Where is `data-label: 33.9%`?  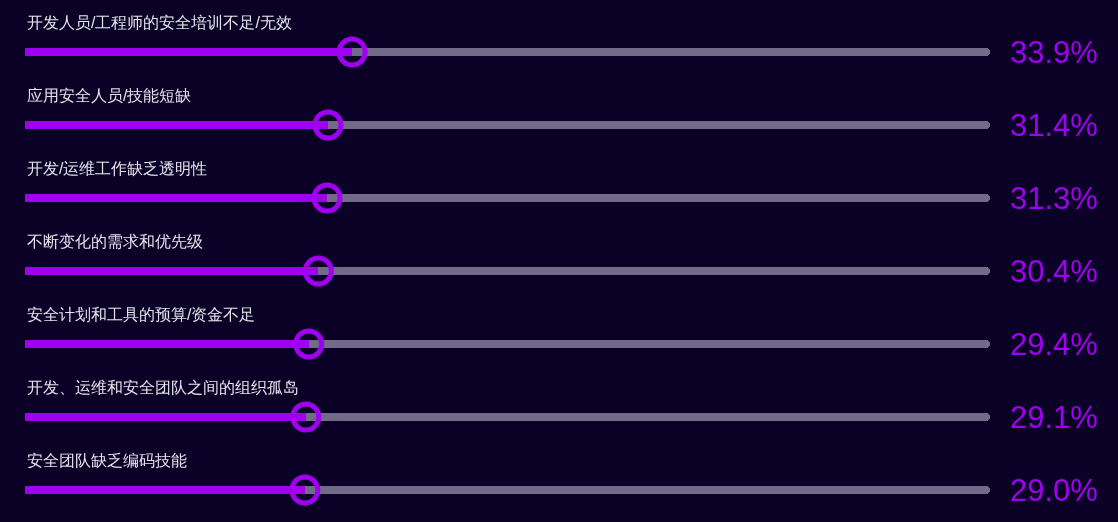 data-label: 33.9% is located at coordinates (1054, 52).